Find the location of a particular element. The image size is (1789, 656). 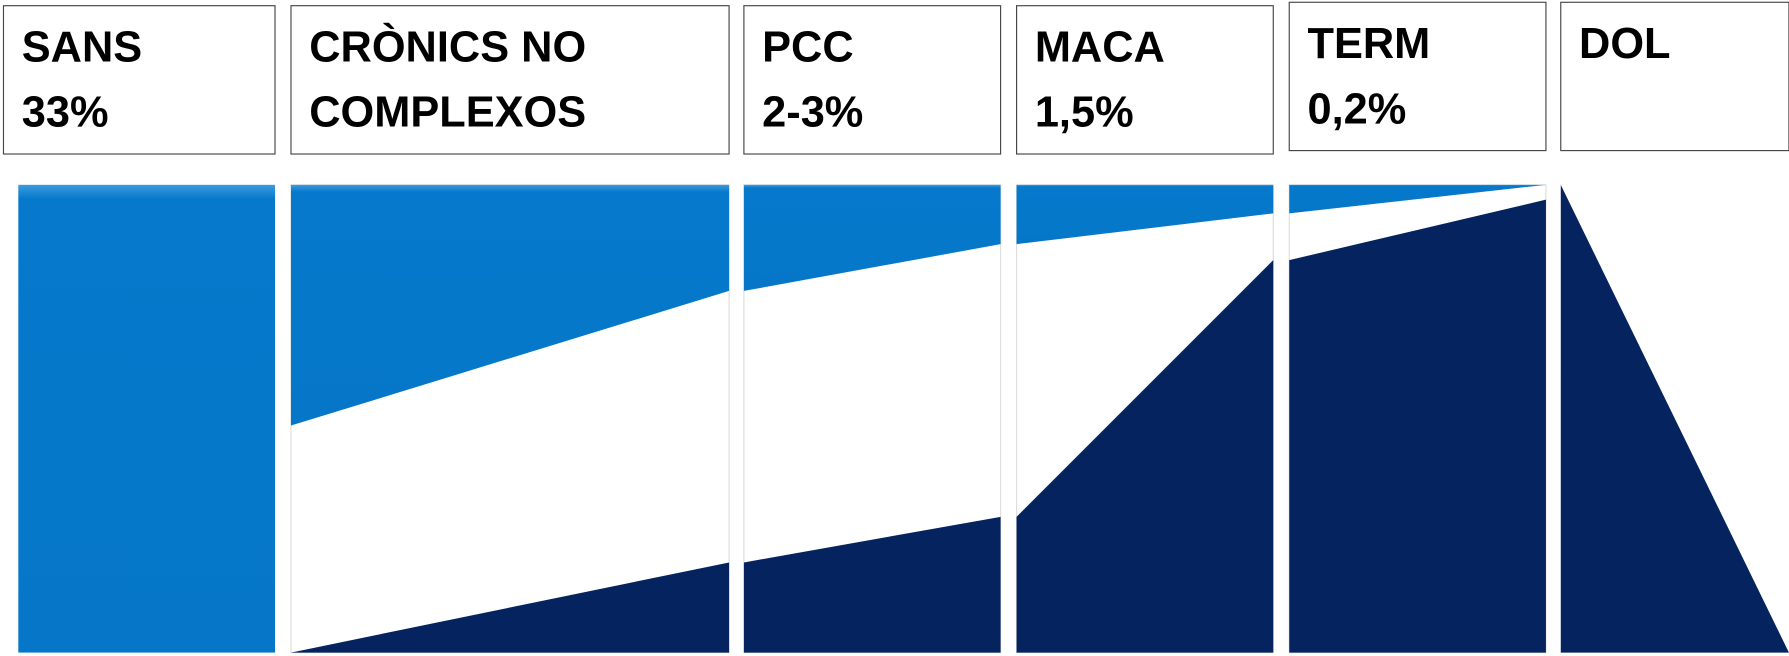

label-line: PCC is located at coordinates (808, 48).